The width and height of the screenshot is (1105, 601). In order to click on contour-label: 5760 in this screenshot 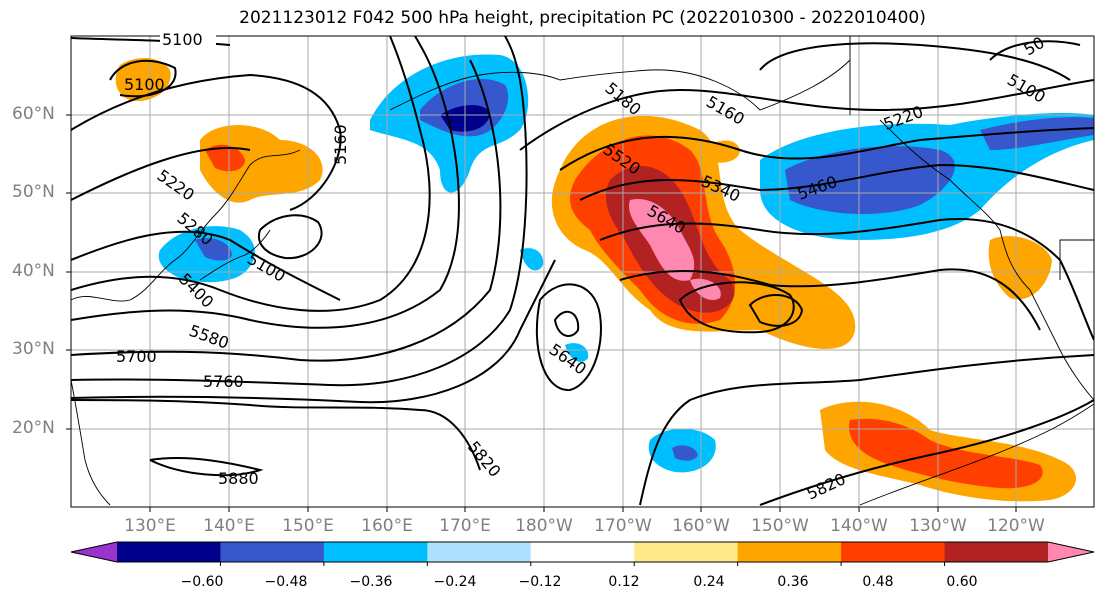, I will do `click(223, 381)`.